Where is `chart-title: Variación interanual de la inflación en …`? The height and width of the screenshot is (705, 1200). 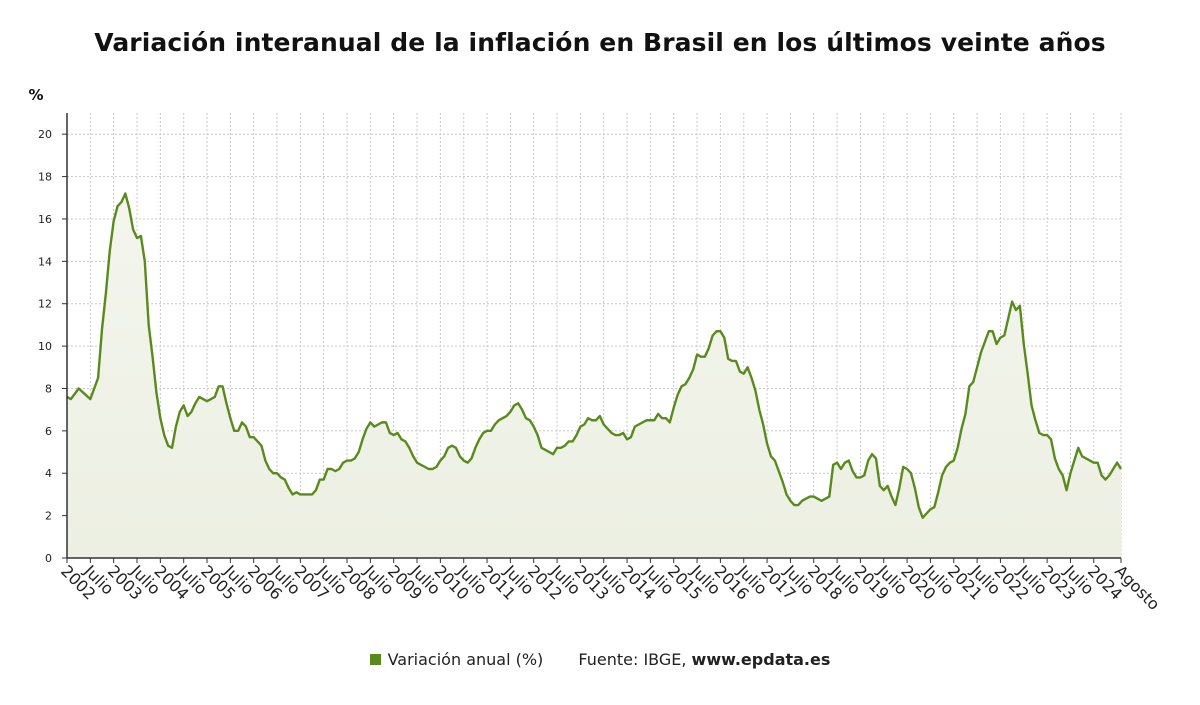
chart-title: Variación interanual de la inflación en … is located at coordinates (600, 42).